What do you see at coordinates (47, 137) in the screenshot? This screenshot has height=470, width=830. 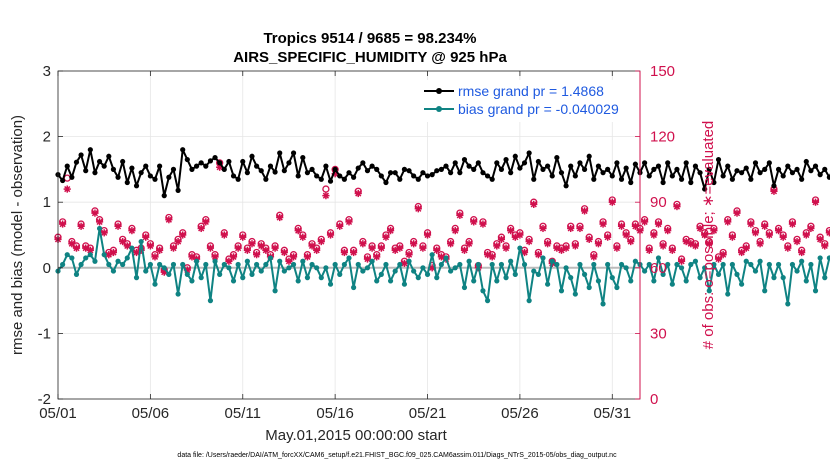 I see `y-tick-label: 2` at bounding box center [47, 137].